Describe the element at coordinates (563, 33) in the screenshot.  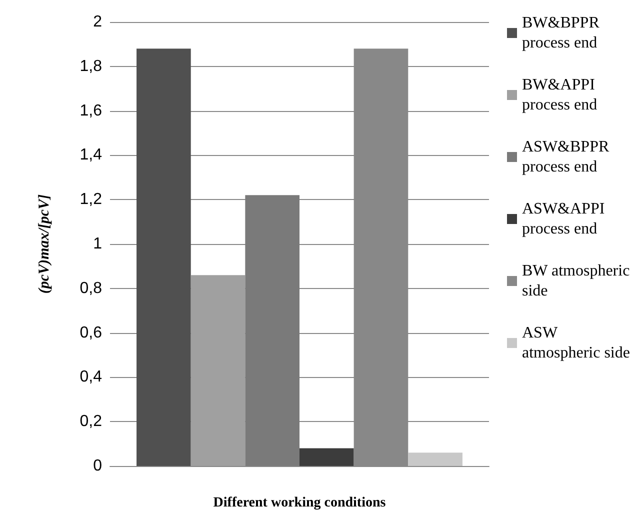
I see `legend-label: BW&BPPR process end` at that location.